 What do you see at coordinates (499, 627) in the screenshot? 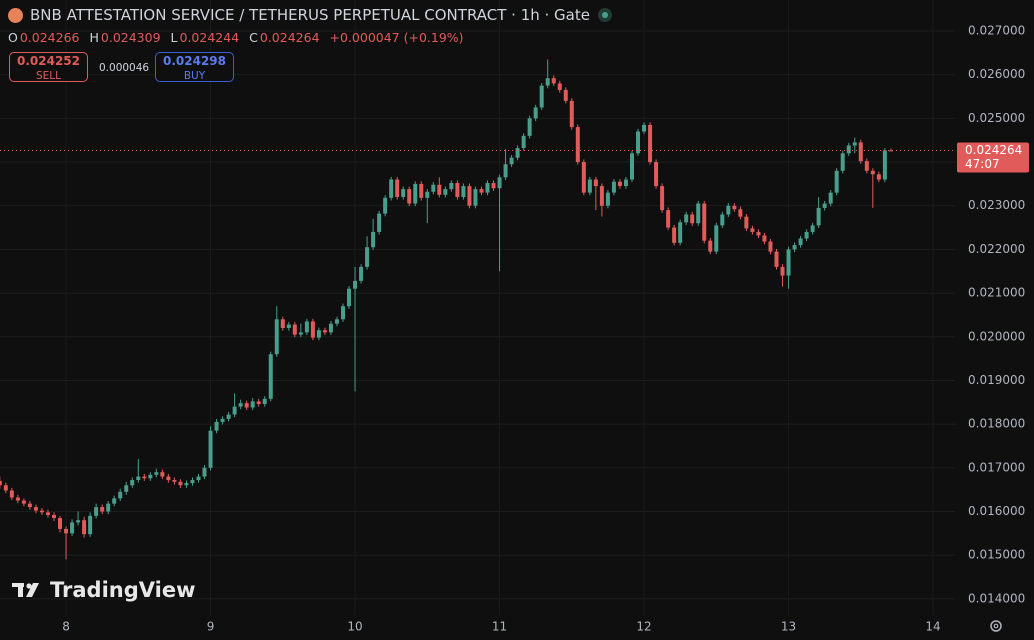
I see `x-tick-label: 11` at bounding box center [499, 627].